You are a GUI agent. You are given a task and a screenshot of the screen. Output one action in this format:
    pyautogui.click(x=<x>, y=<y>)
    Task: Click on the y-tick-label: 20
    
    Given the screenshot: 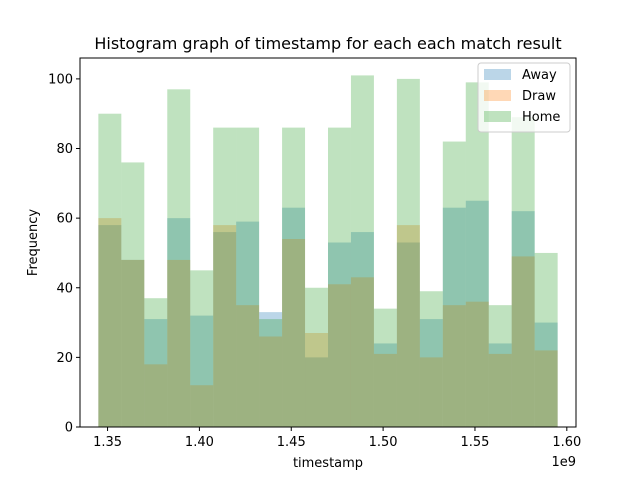 What is the action you would take?
    pyautogui.click(x=64, y=358)
    